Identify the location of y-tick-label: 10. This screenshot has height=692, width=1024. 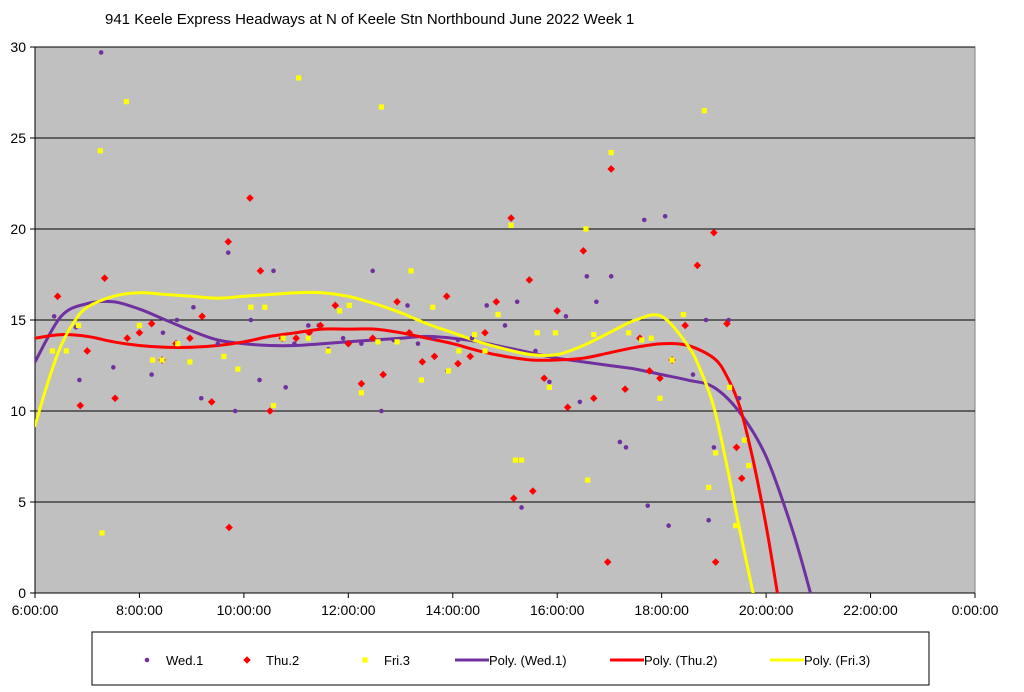
(18, 411).